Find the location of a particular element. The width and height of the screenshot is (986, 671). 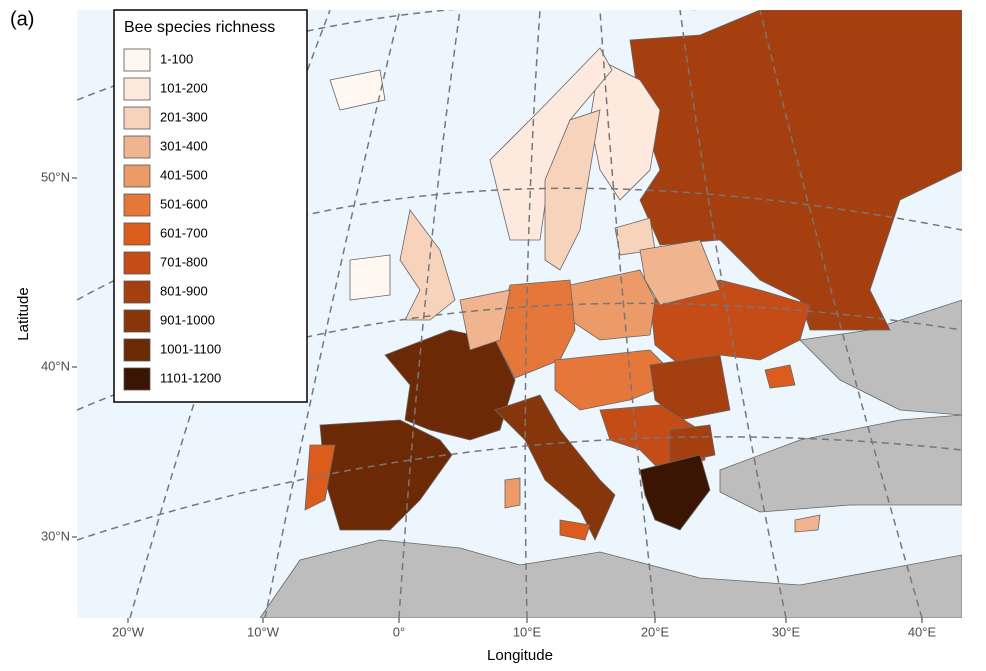

legend-label: 201-300 is located at coordinates (184, 116).